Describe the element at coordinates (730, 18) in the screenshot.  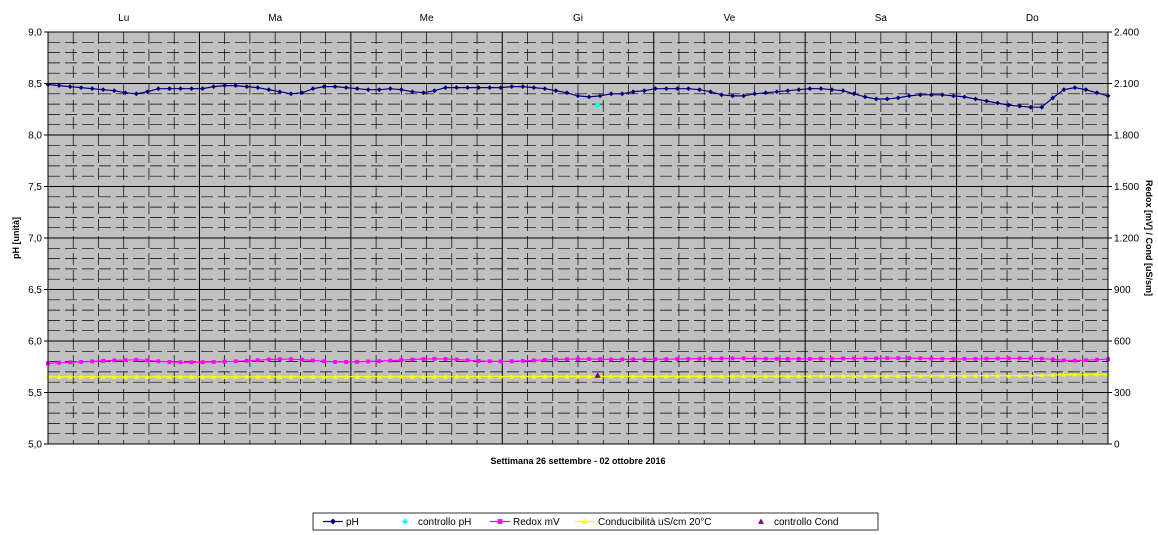
I see `day-label: Ve` at that location.